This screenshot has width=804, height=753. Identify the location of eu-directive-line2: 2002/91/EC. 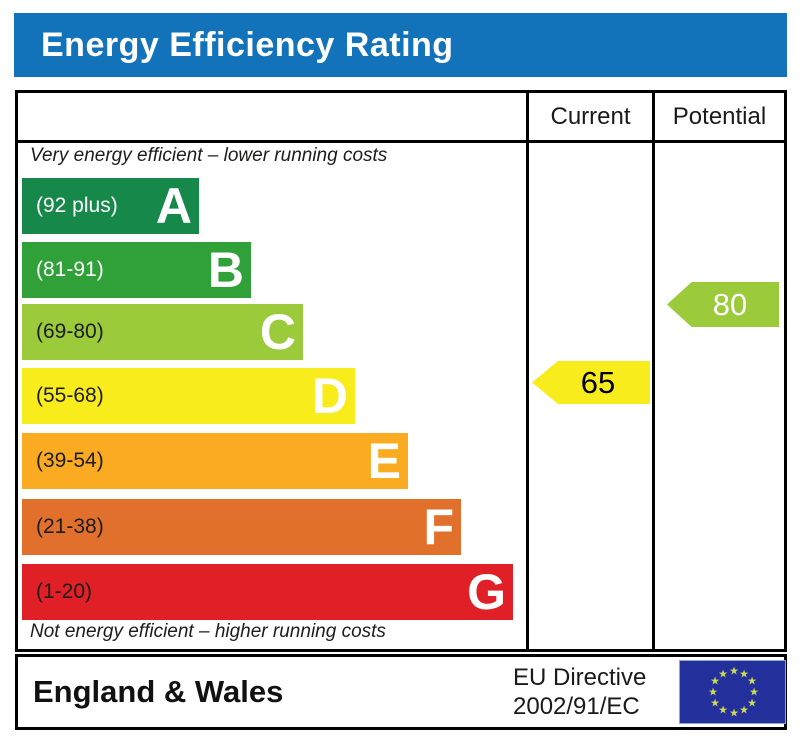
(576, 706).